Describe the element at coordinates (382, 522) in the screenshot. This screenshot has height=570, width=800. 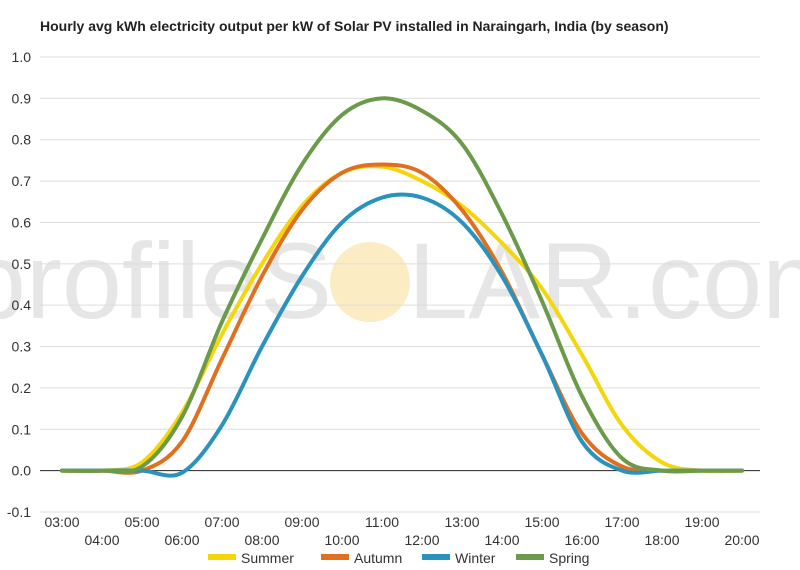
I see `x-tick-label: 11:00` at that location.